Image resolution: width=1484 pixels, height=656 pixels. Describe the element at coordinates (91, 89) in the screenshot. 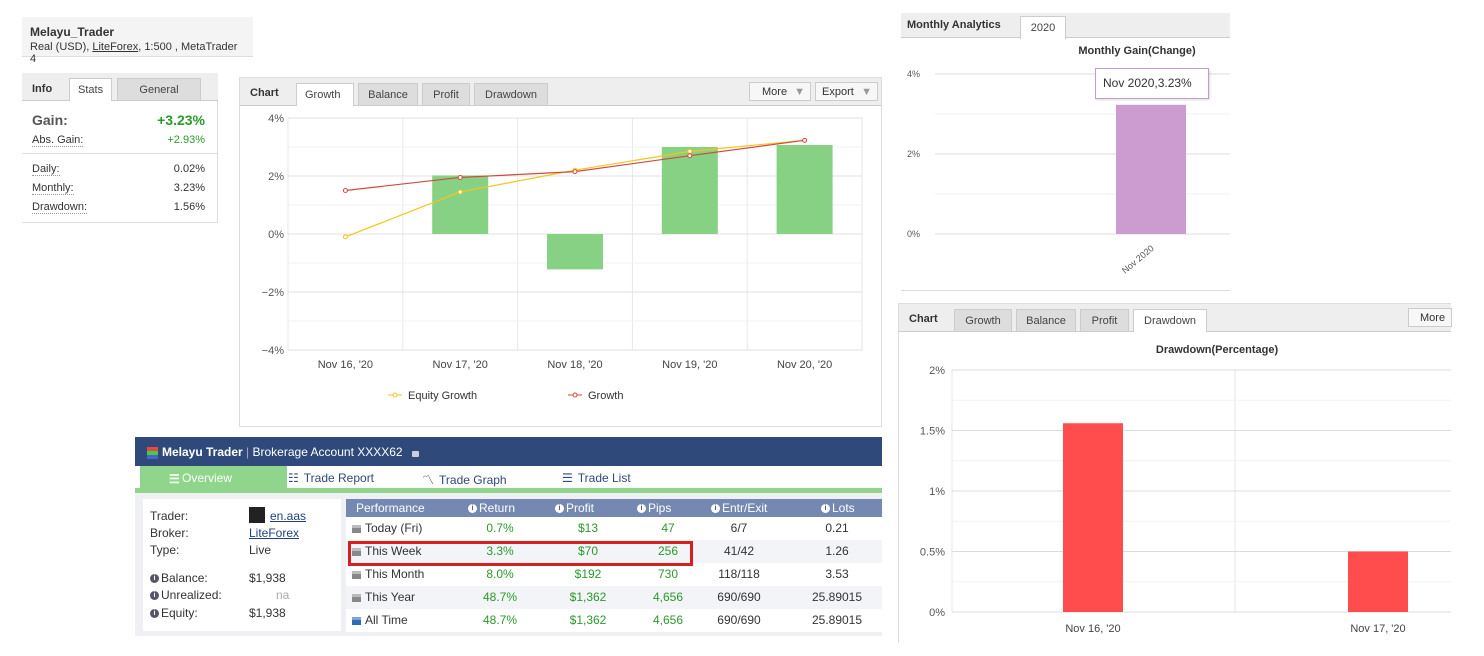

I see `tab-stats: Stats` at that location.